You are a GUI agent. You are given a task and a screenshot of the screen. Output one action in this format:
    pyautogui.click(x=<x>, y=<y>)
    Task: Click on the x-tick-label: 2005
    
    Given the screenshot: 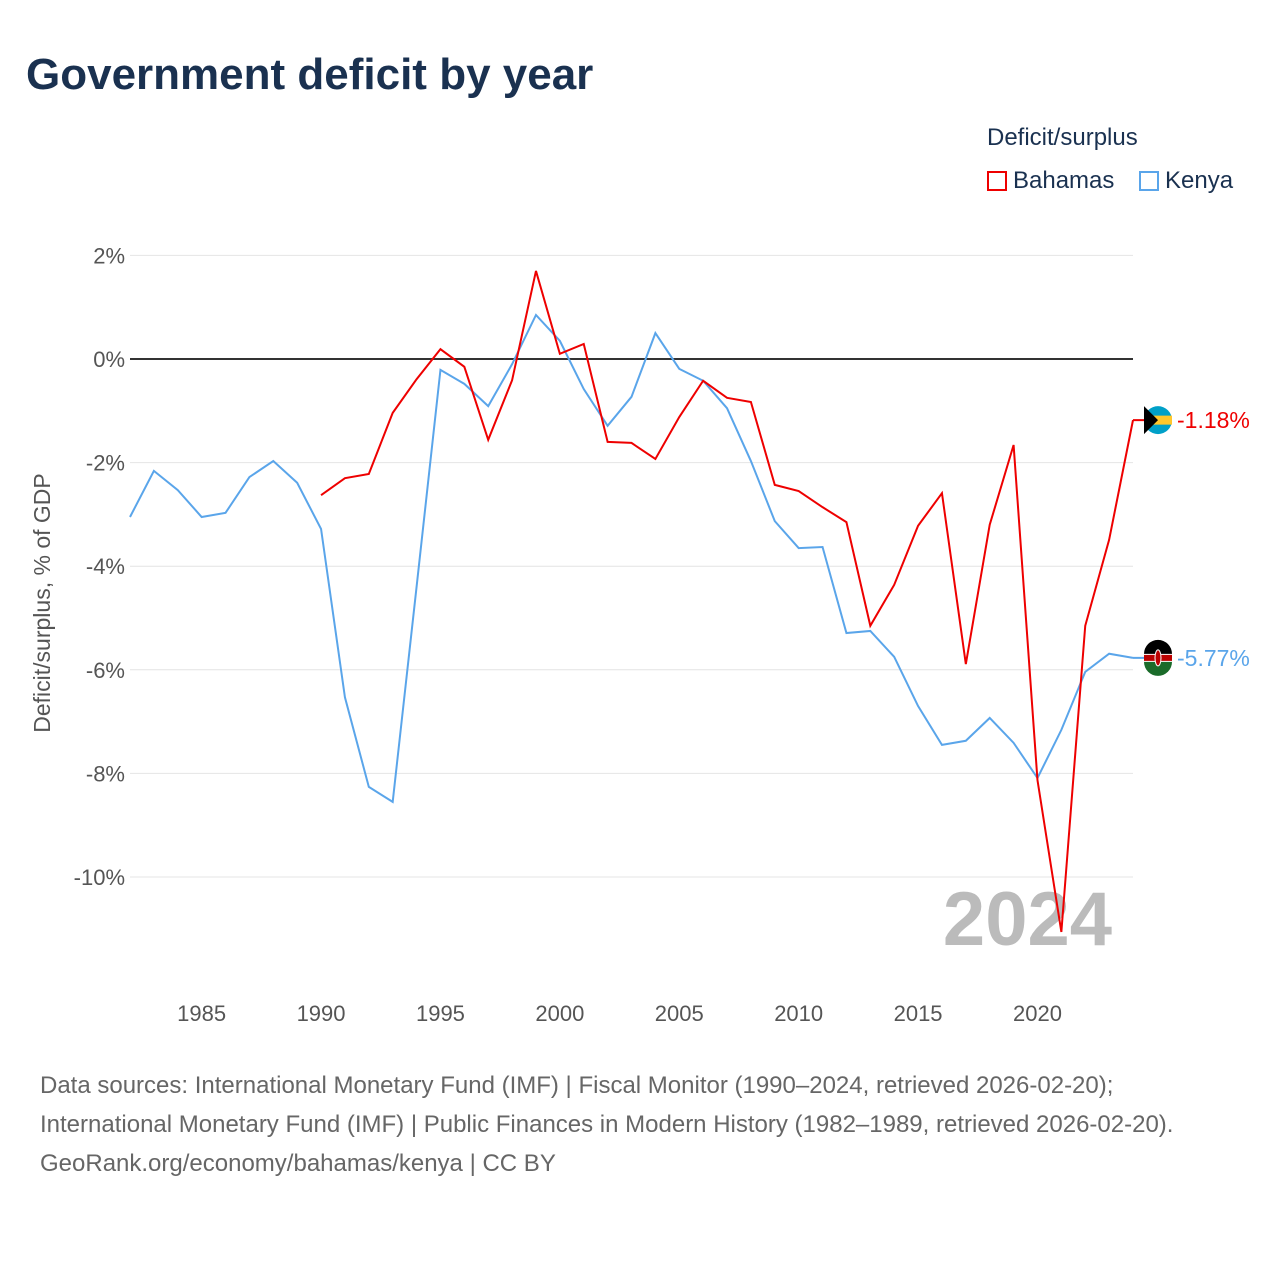 What is the action you would take?
    pyautogui.click(x=679, y=1013)
    